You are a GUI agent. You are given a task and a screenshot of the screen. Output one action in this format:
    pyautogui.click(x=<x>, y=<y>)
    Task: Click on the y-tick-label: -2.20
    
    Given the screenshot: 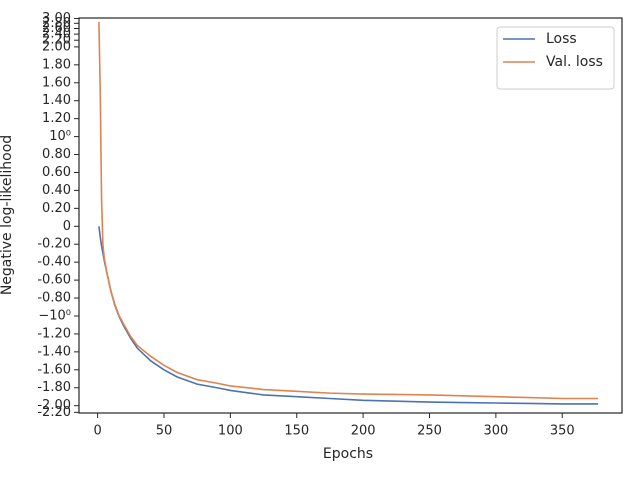 What is the action you would take?
    pyautogui.click(x=54, y=412)
    